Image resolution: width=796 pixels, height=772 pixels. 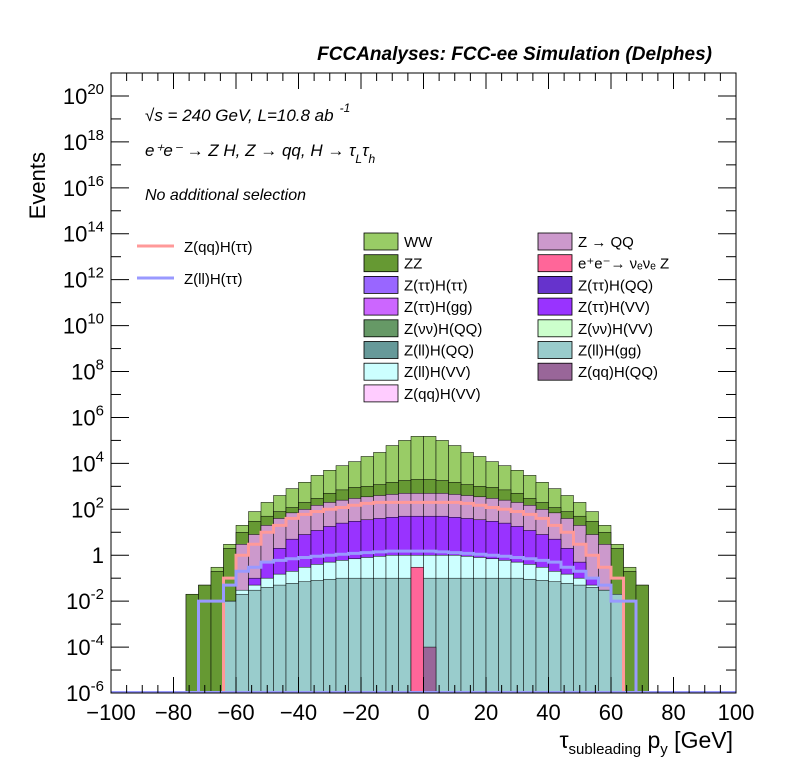 I want to click on legend-label: Z(ll)H(gg), so click(x=609, y=351).